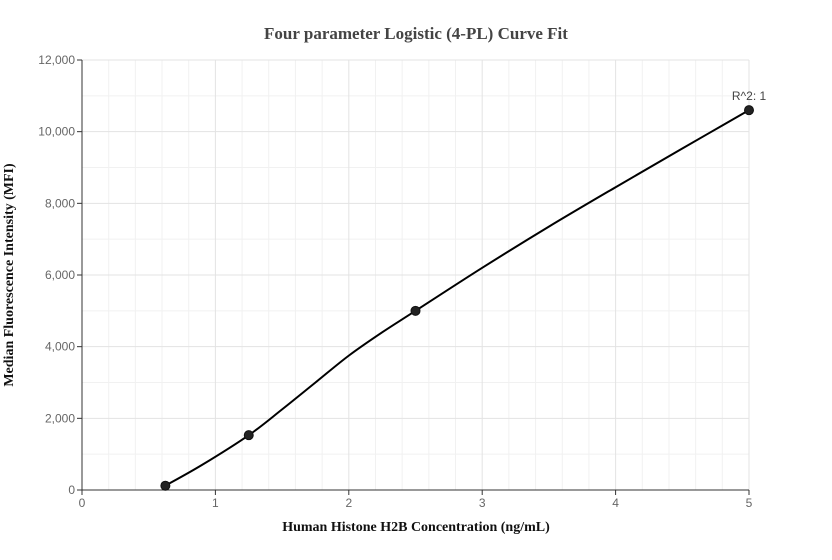 Image resolution: width=832 pixels, height=560 pixels. I want to click on y-tick-label: 12,000, so click(56, 60).